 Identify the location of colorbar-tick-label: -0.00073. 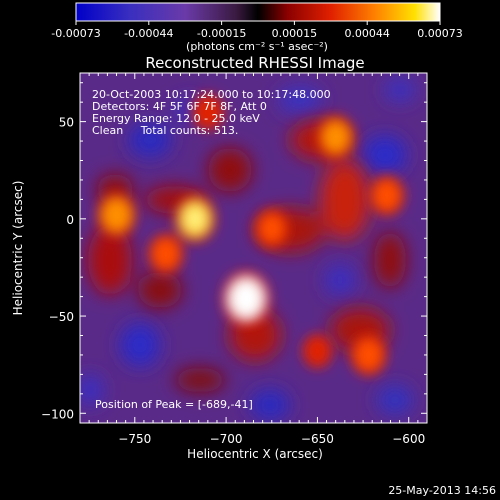
(75, 33).